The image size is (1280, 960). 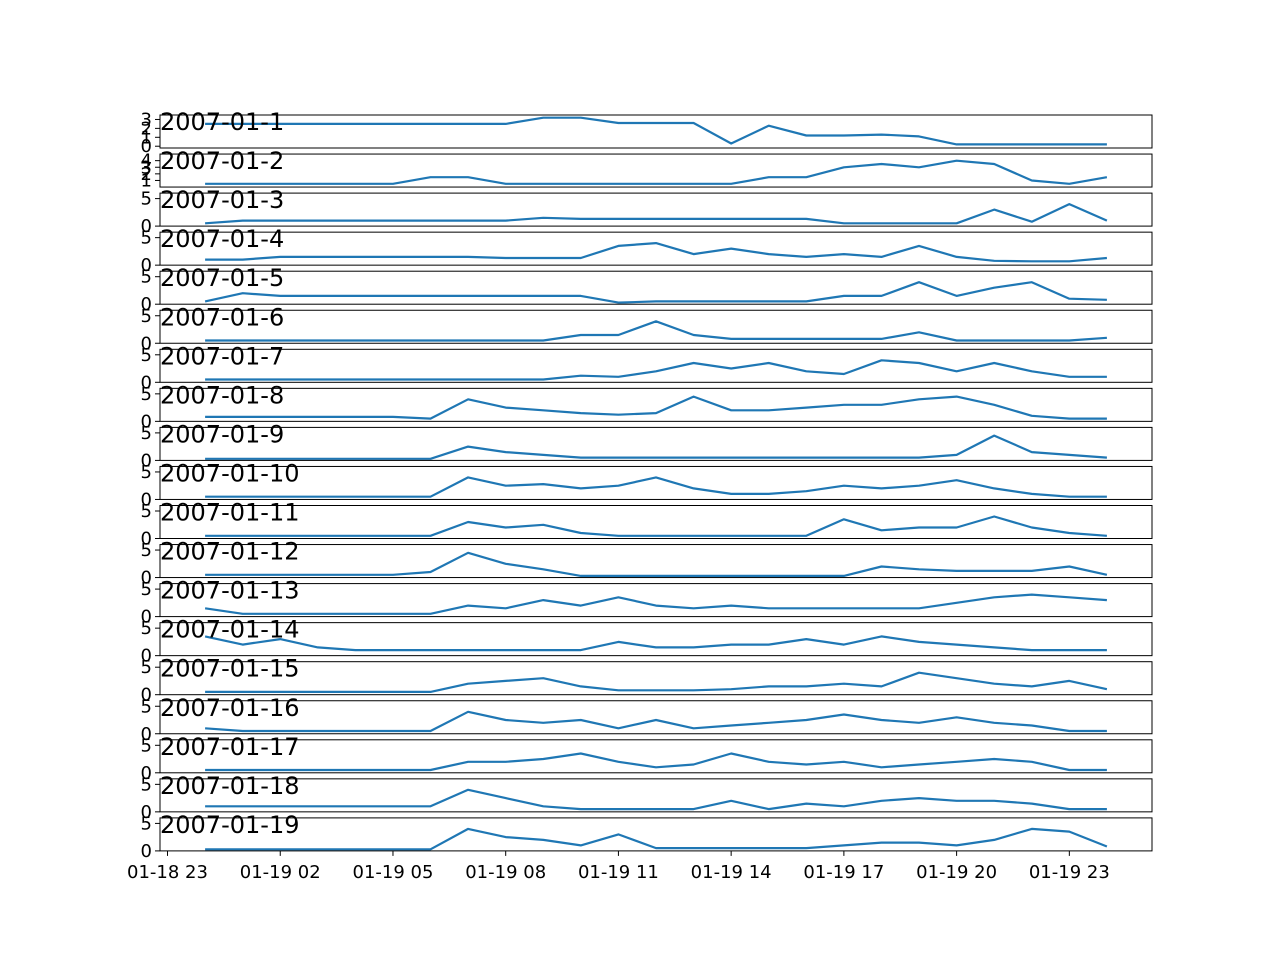 I want to click on x-tick-label: 01-19 20, so click(x=956, y=872).